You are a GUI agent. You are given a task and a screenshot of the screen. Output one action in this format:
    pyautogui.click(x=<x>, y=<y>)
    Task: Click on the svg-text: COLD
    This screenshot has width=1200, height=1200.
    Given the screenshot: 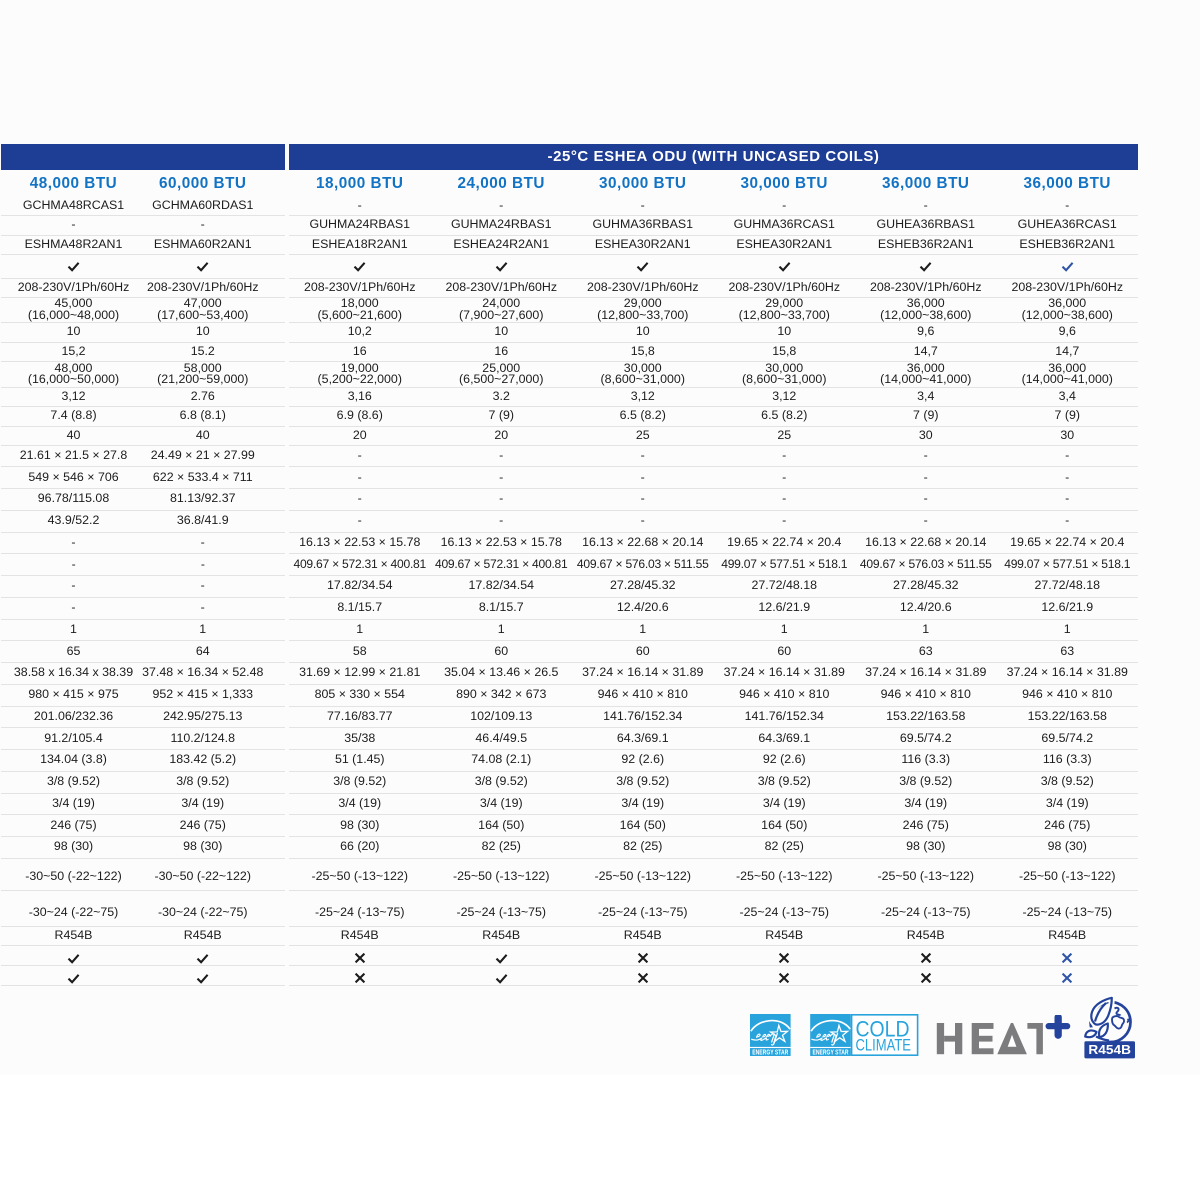 What is the action you would take?
    pyautogui.click(x=882, y=1028)
    